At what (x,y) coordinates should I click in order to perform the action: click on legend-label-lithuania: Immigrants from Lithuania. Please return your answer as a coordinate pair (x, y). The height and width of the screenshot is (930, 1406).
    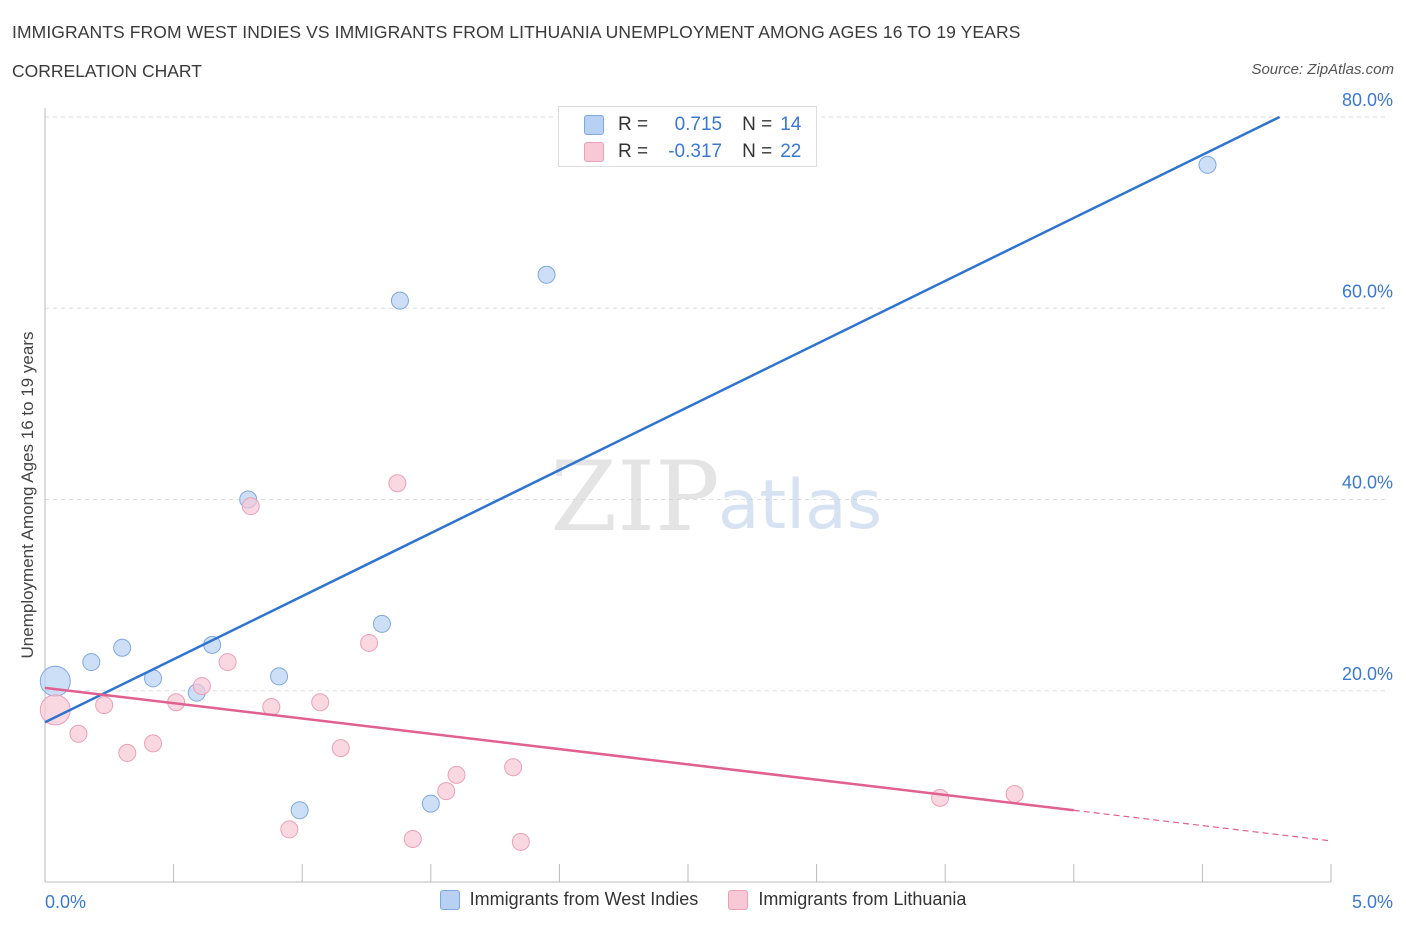
    Looking at the image, I should click on (862, 899).